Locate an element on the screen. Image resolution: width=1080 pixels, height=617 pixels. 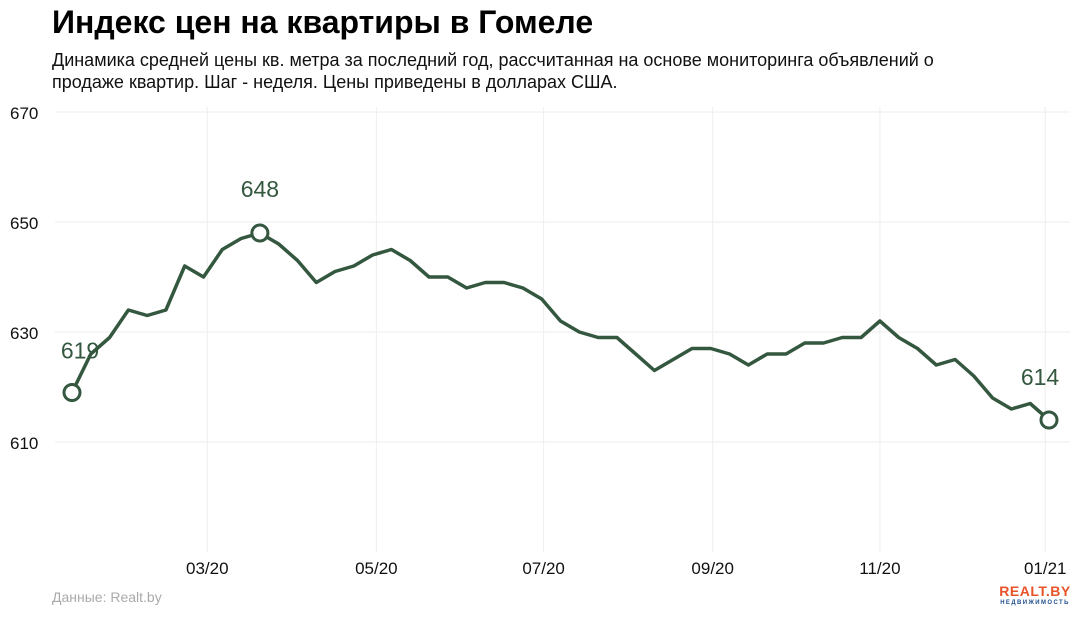
x-tick-label-11-20: 11/20 is located at coordinates (879, 568).